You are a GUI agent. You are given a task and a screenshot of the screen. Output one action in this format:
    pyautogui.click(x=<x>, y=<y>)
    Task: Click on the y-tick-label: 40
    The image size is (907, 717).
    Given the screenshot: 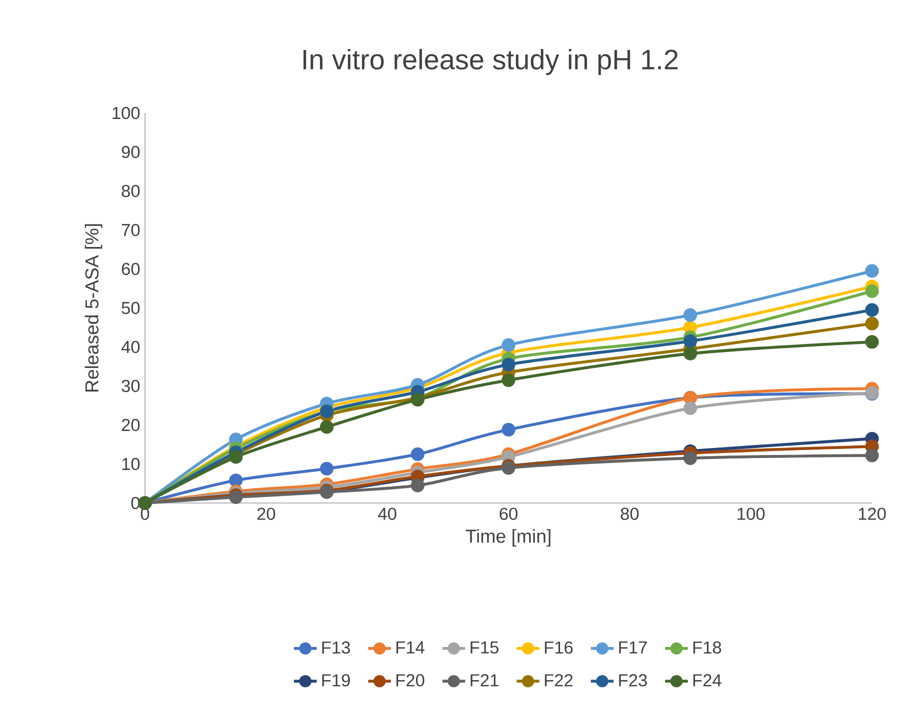 What is the action you would take?
    pyautogui.click(x=130, y=347)
    